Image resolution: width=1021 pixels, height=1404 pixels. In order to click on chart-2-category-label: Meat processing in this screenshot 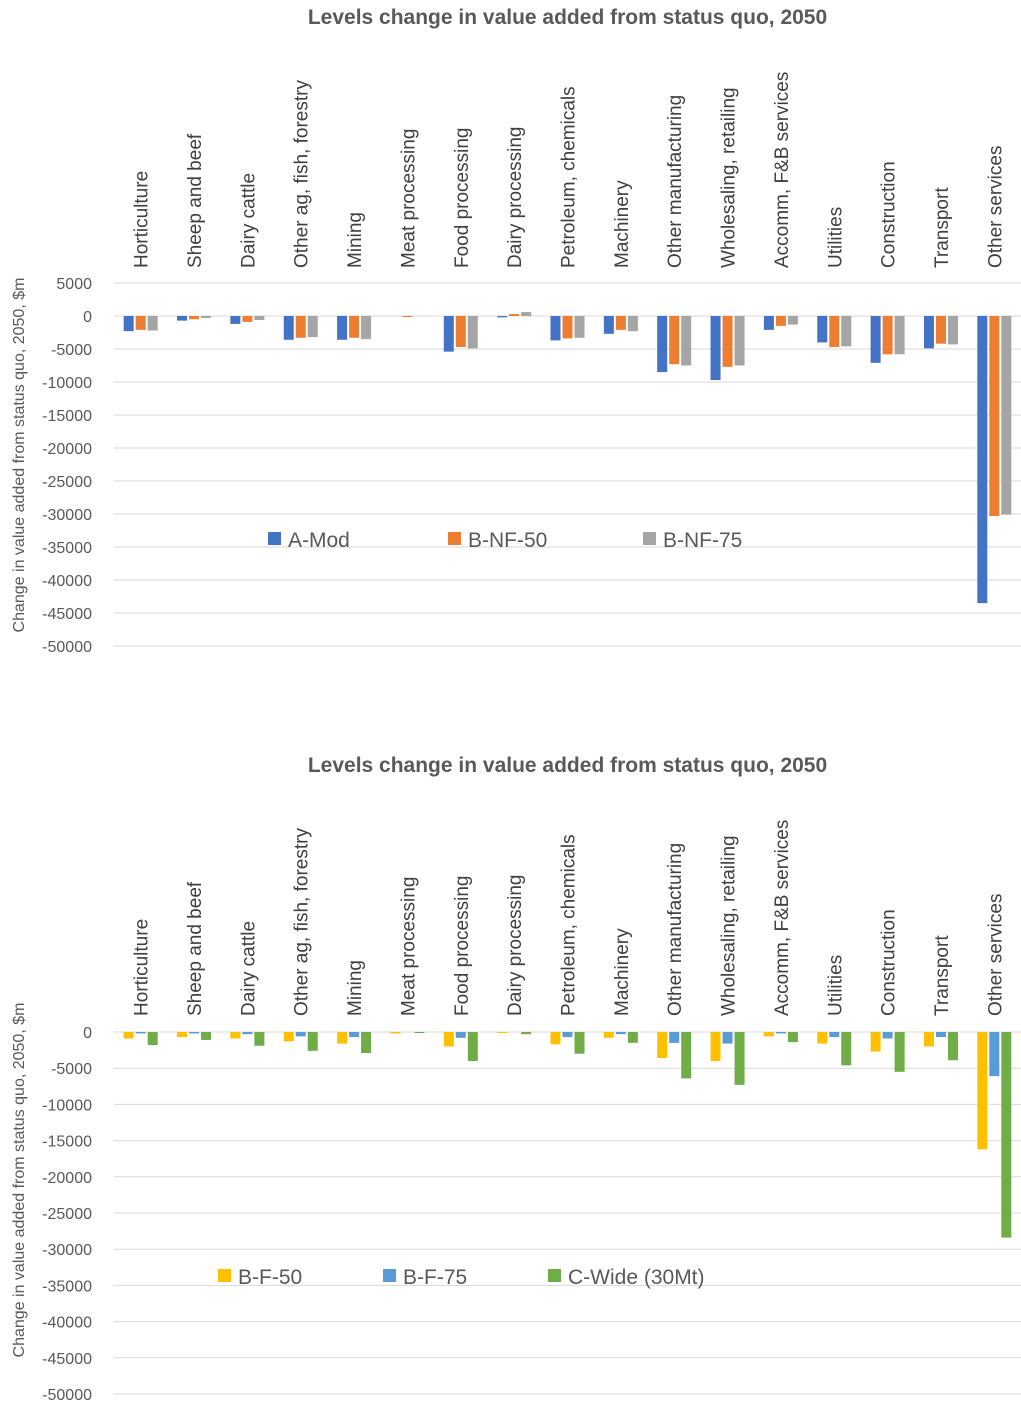, I will do `click(408, 946)`.